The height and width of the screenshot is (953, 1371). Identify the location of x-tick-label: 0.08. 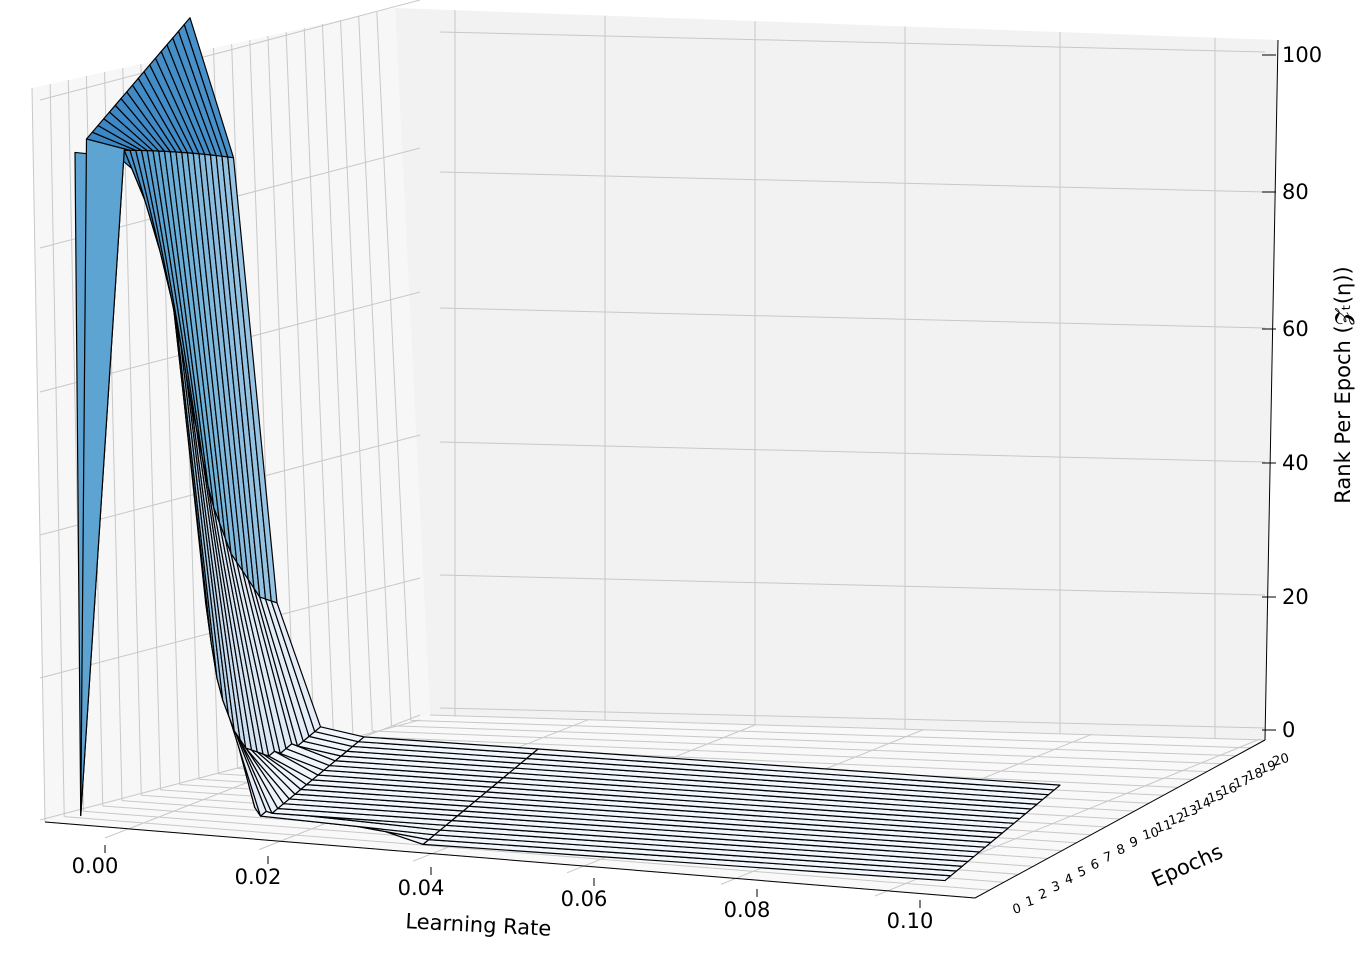
(747, 910).